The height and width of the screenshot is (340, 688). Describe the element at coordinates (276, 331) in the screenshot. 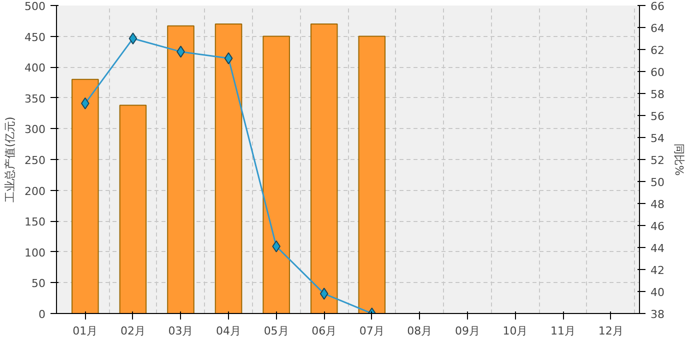

I see `x-tick-label: 05月` at that location.